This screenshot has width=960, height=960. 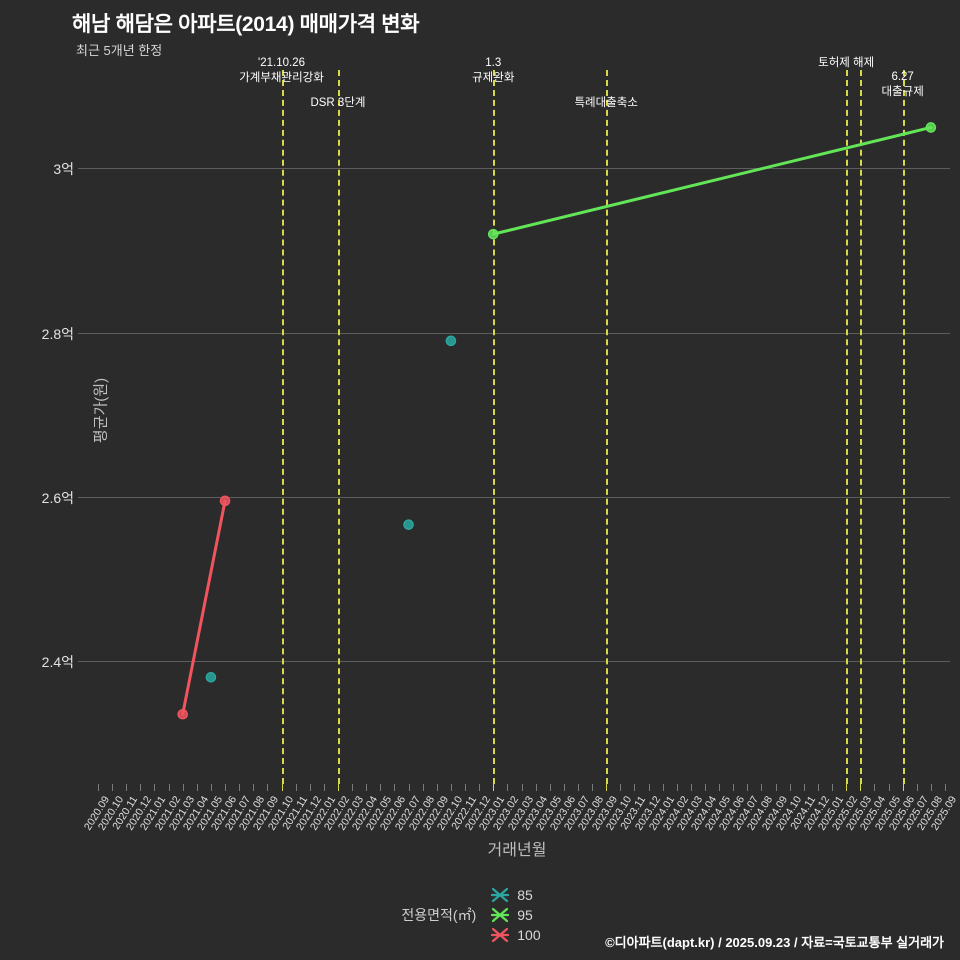 What do you see at coordinates (902, 92) in the screenshot?
I see `event-label-text: 대출규제` at bounding box center [902, 92].